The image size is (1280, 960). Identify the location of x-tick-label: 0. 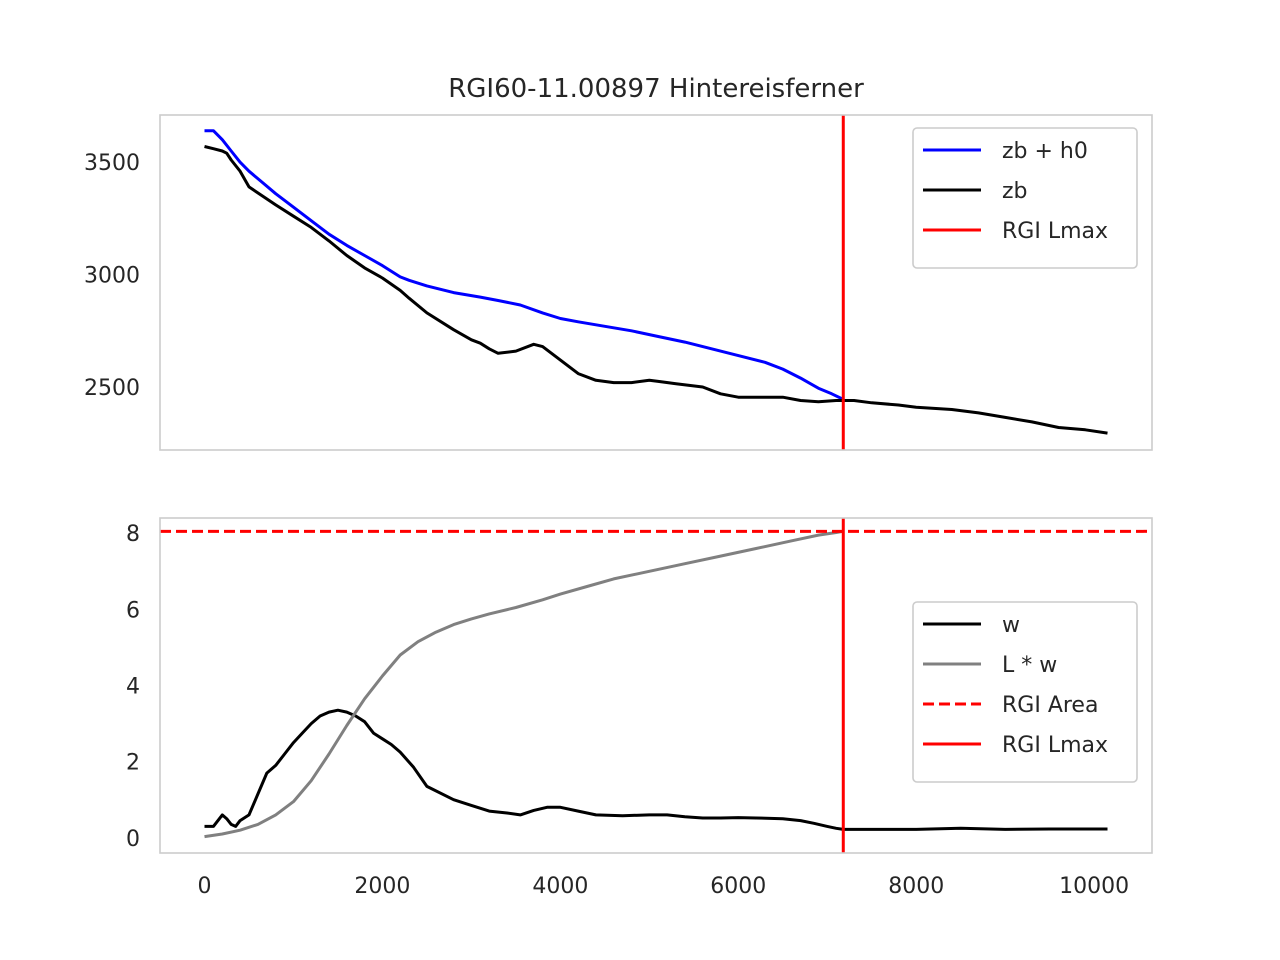
(204, 886).